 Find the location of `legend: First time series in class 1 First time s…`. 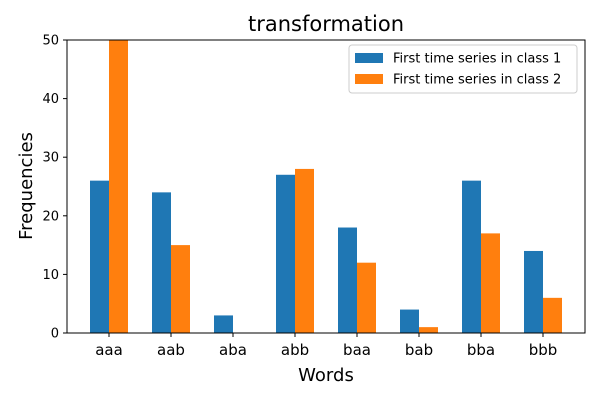

legend: First time series in class 1 First time s… is located at coordinates (463, 69).